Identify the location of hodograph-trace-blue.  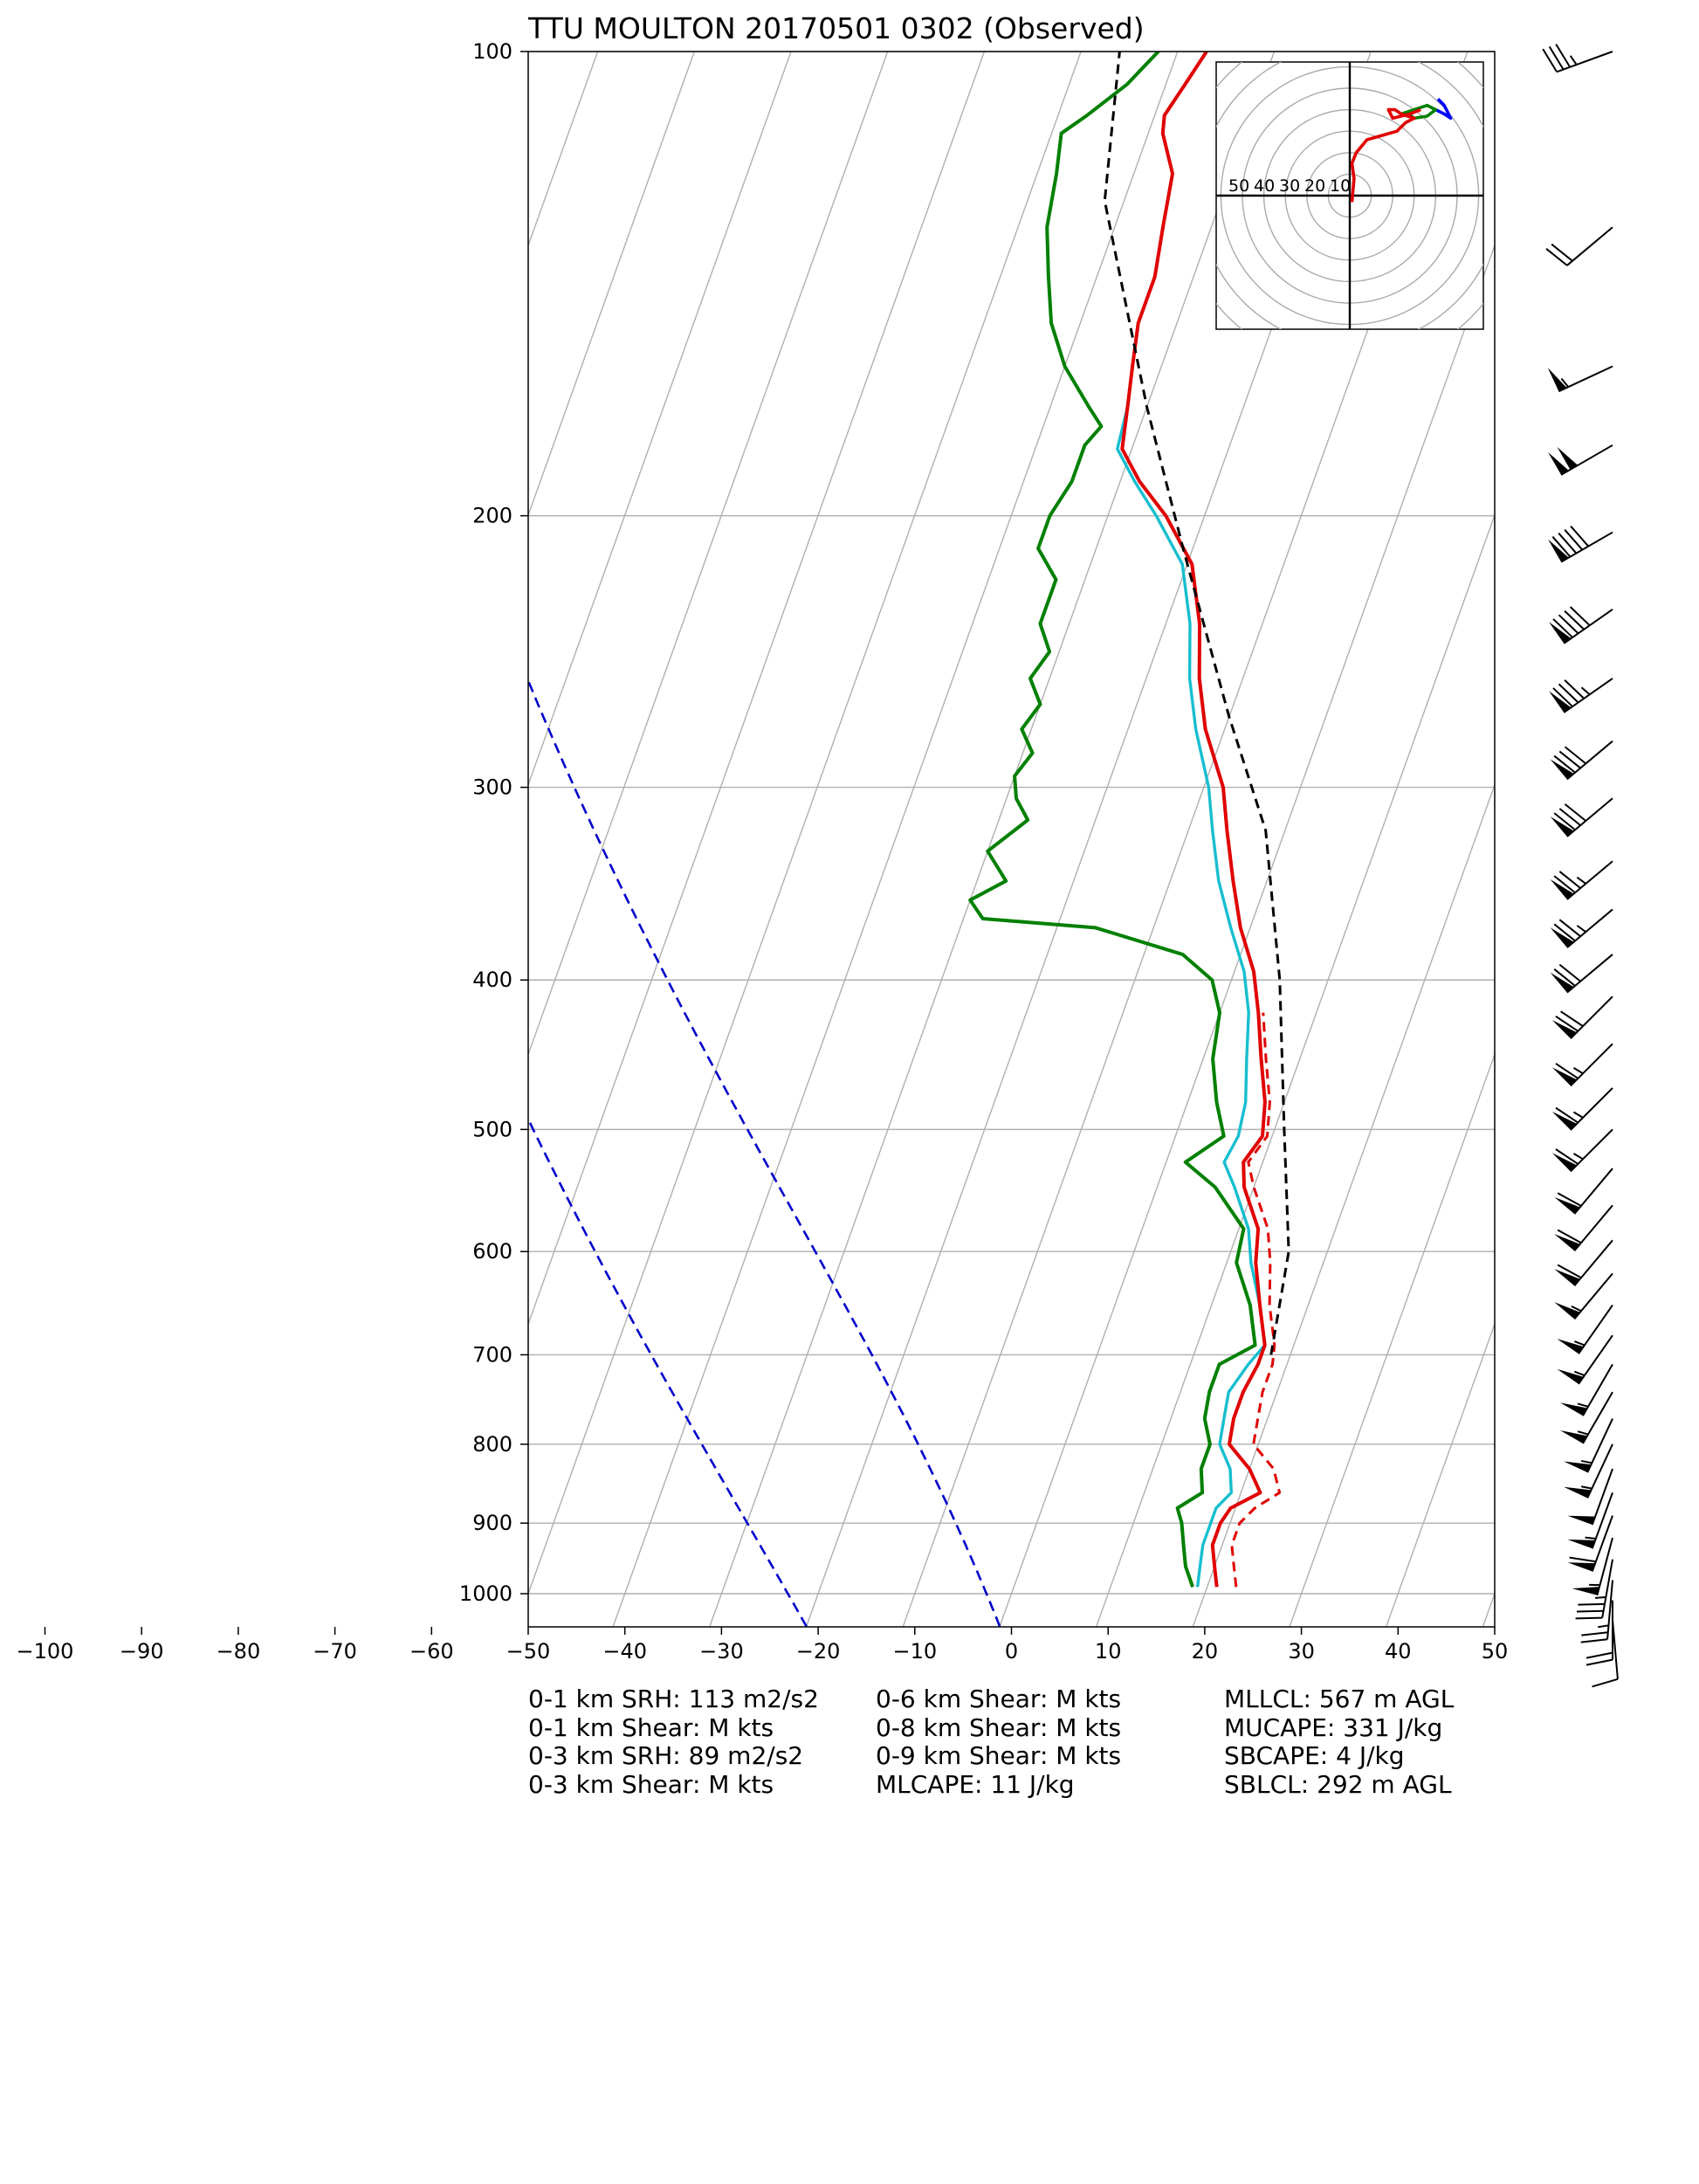
(1443, 109).